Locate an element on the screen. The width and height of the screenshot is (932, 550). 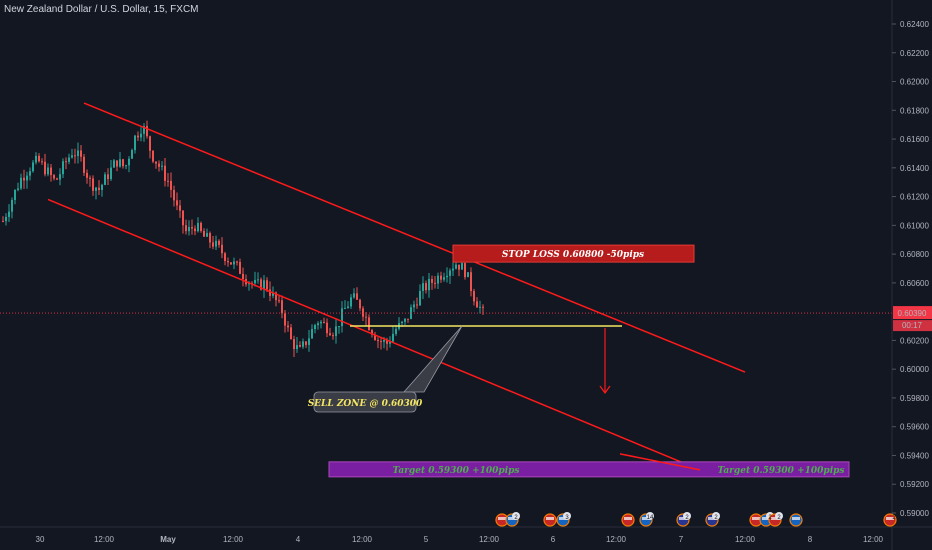
economic-events-row: 2 3 14 2 2 2 2 2 is located at coordinates (696, 519).